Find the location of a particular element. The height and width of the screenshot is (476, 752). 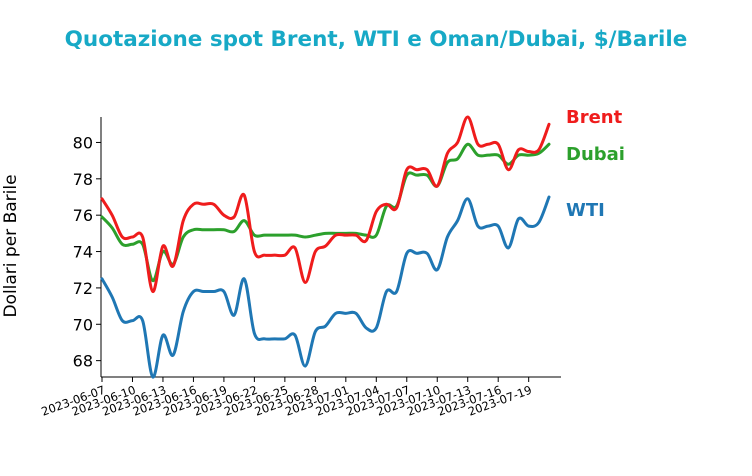

y-tick-label: 72 is located at coordinates (83, 288).